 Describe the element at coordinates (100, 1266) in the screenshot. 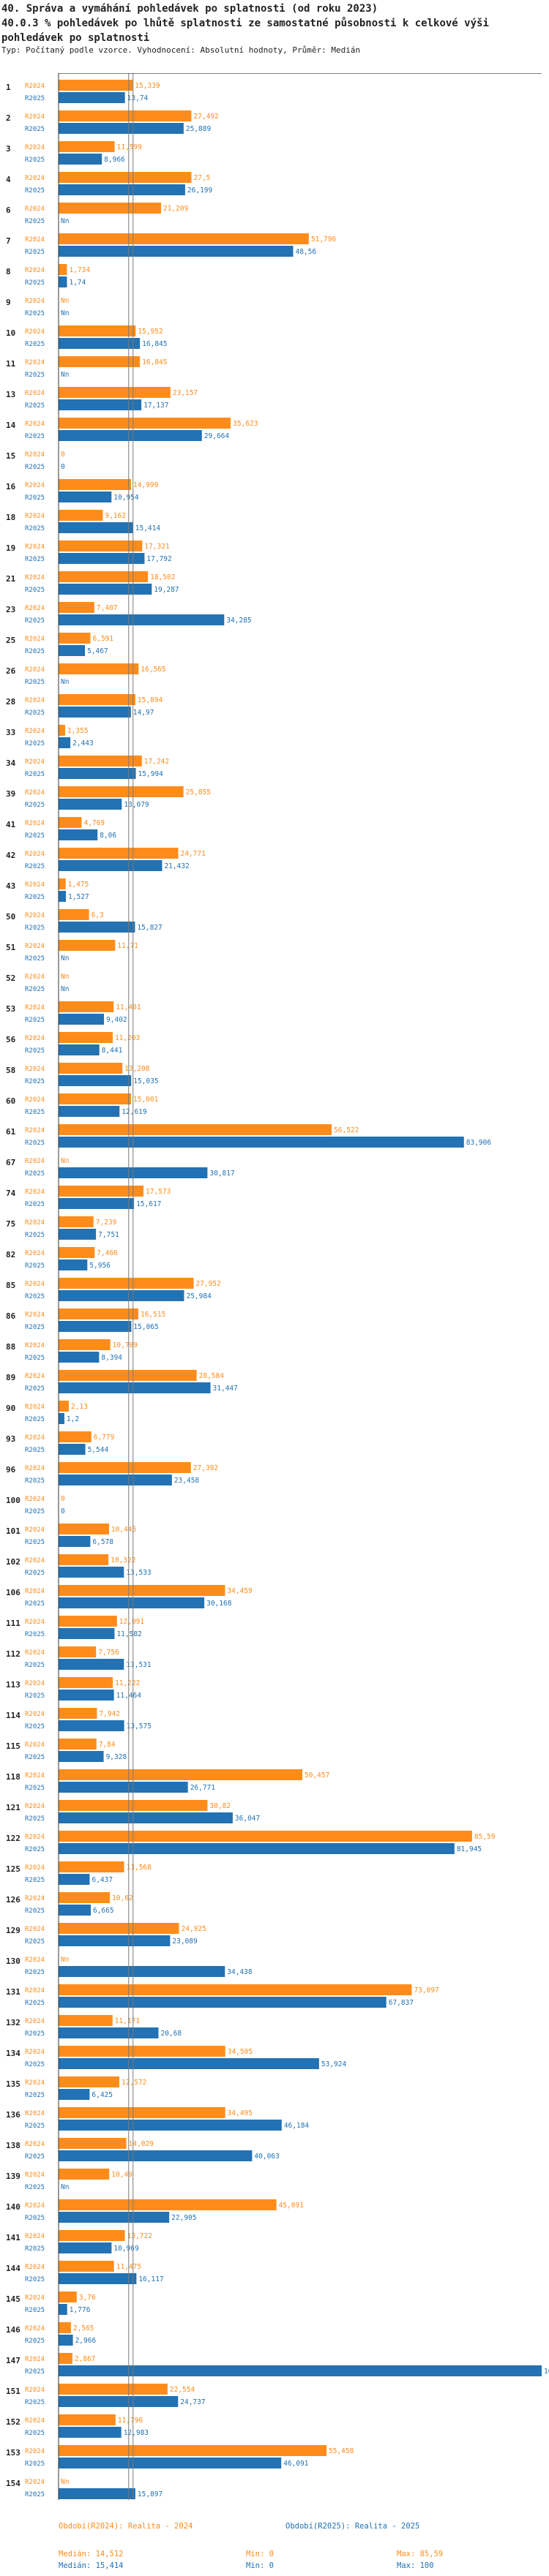

I see `value-label-R2025: 5,956` at that location.